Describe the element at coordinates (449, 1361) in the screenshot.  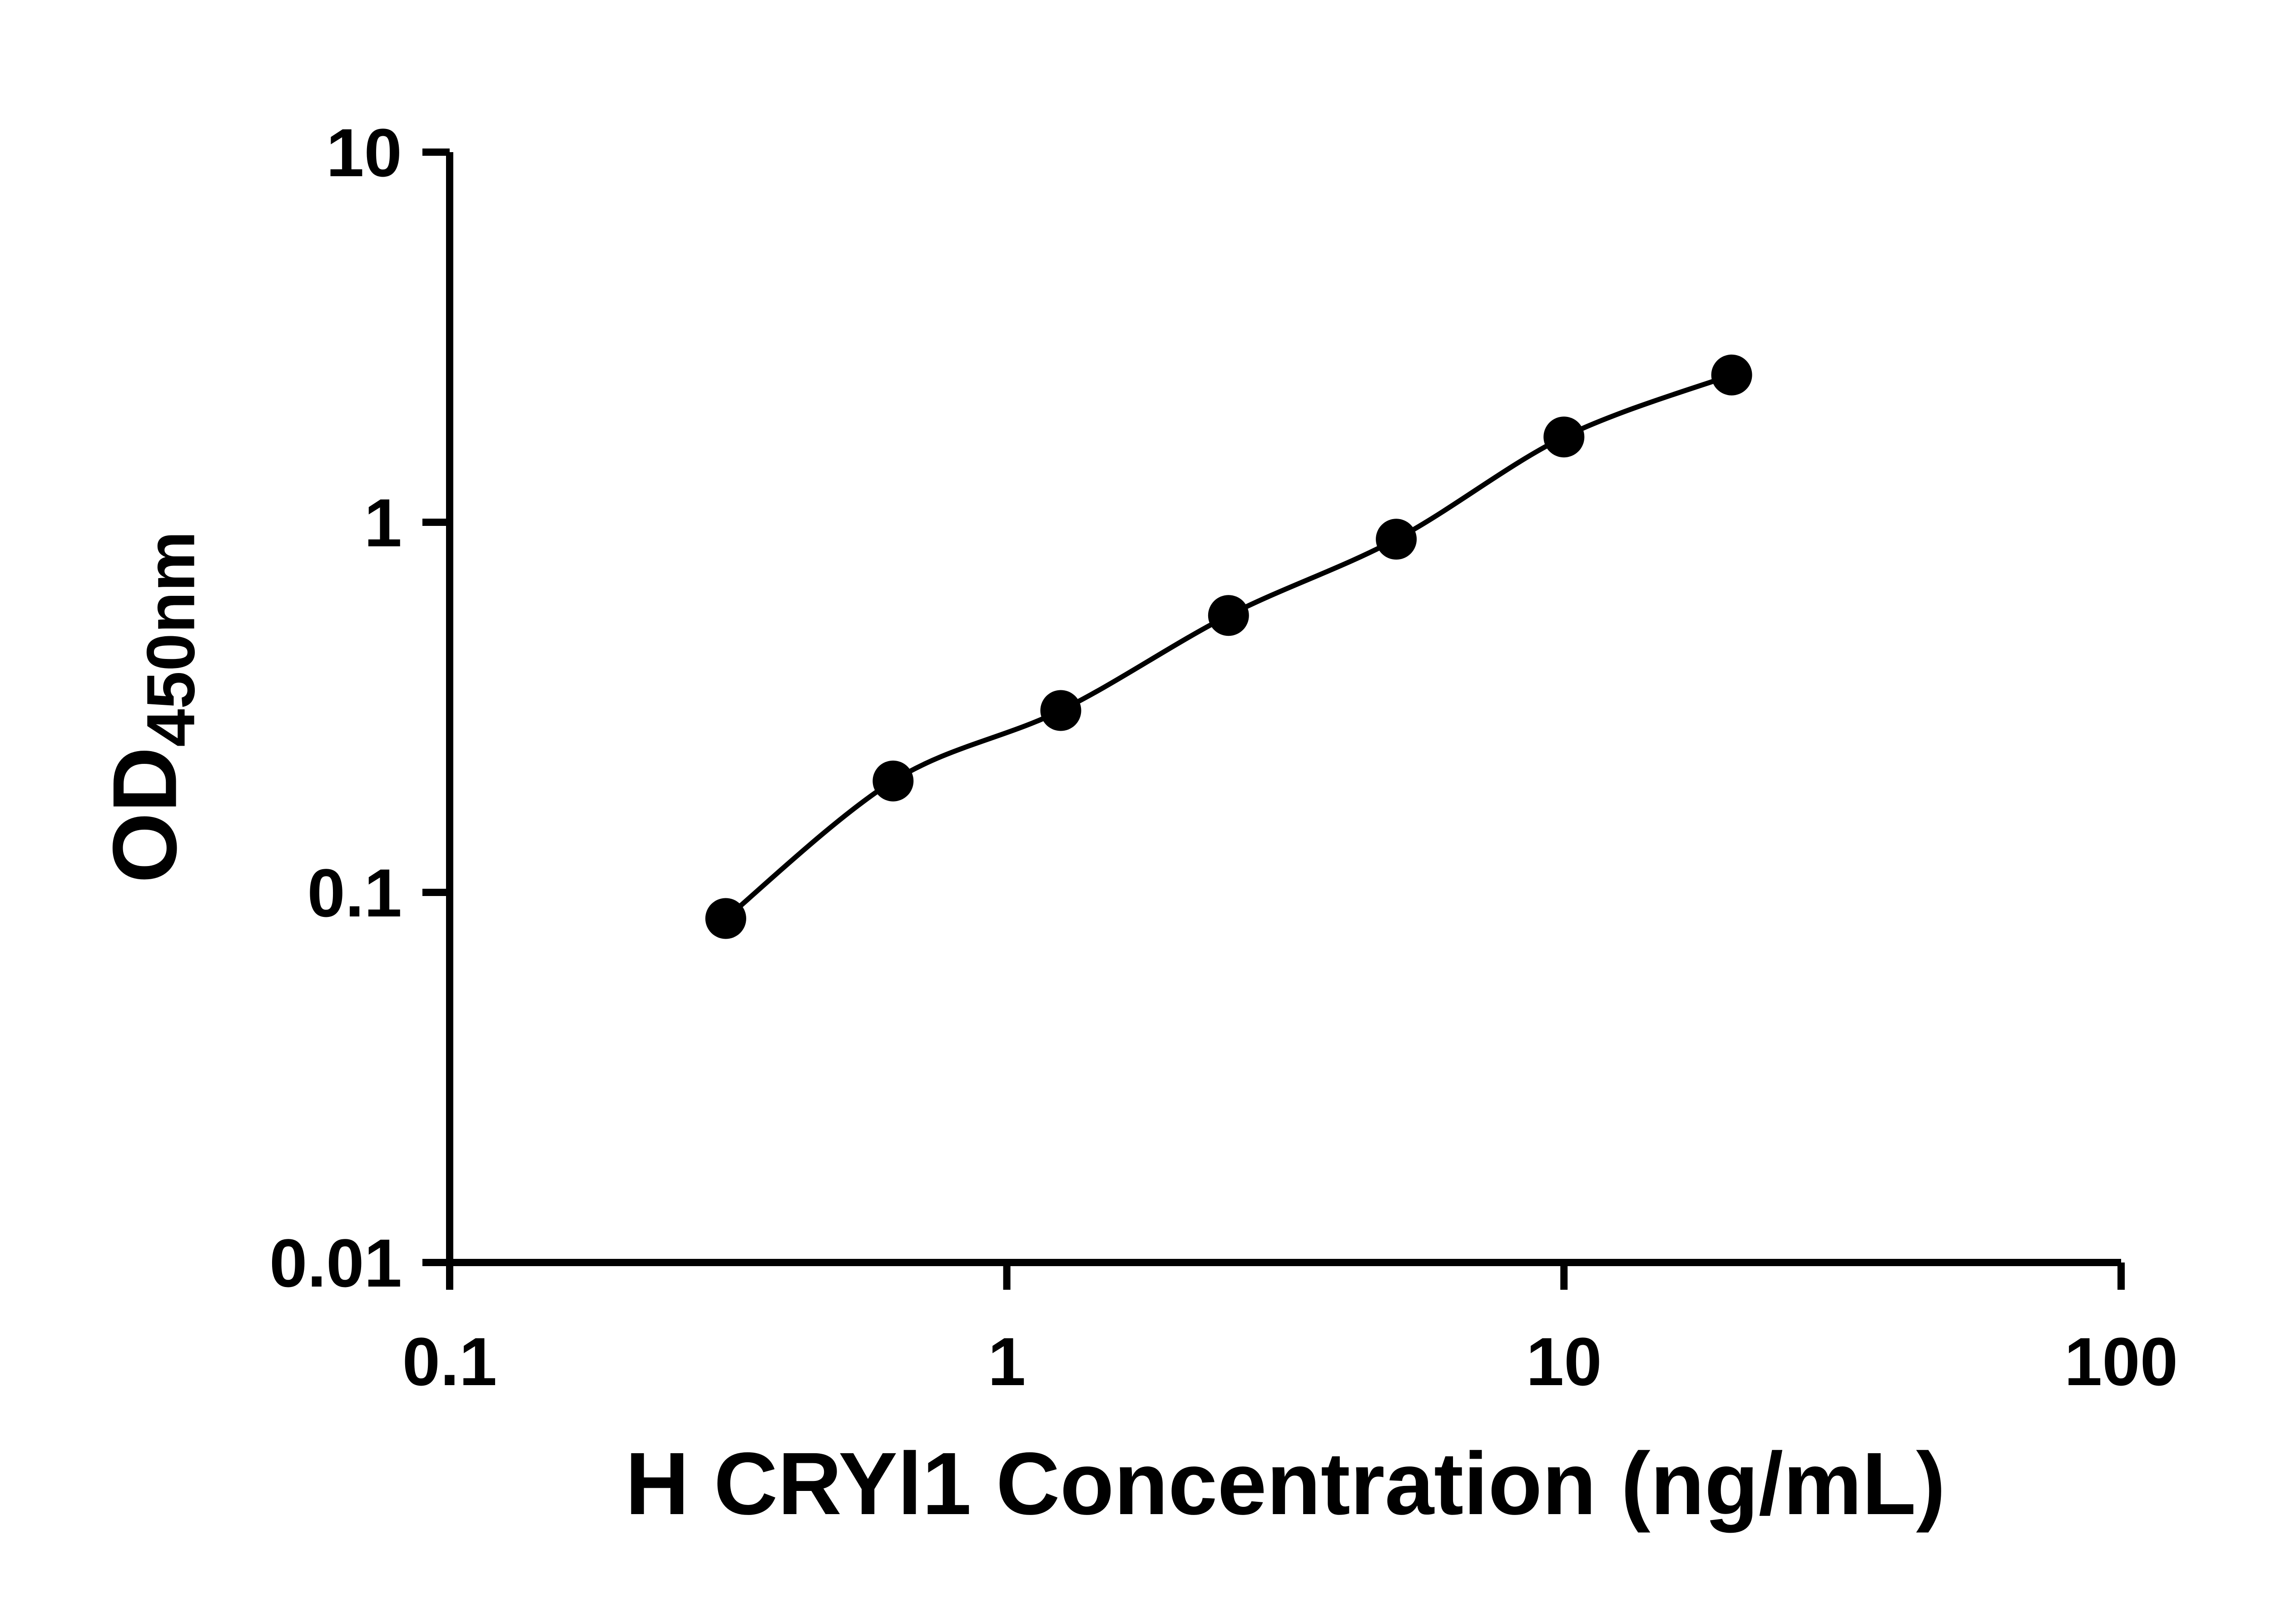
I see `x-axis-tick-label: 0.1` at that location.